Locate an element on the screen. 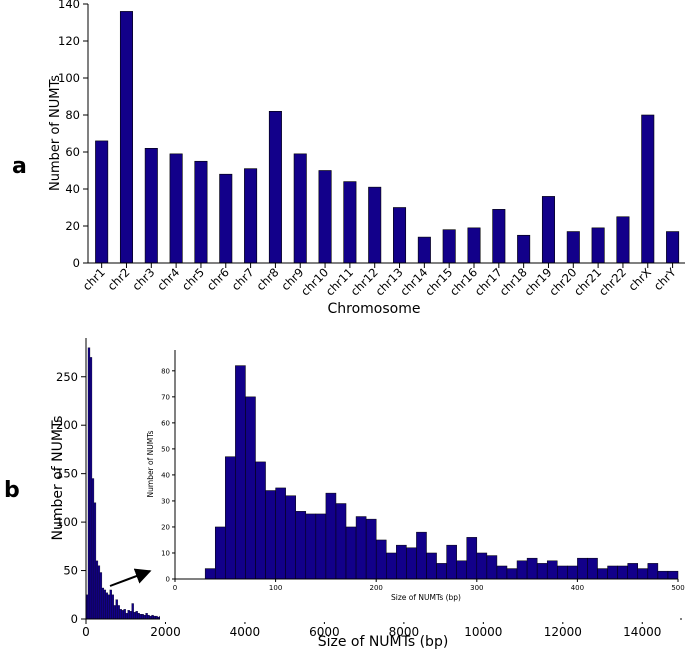  panel-label-b: b is located at coordinates (12, 490).